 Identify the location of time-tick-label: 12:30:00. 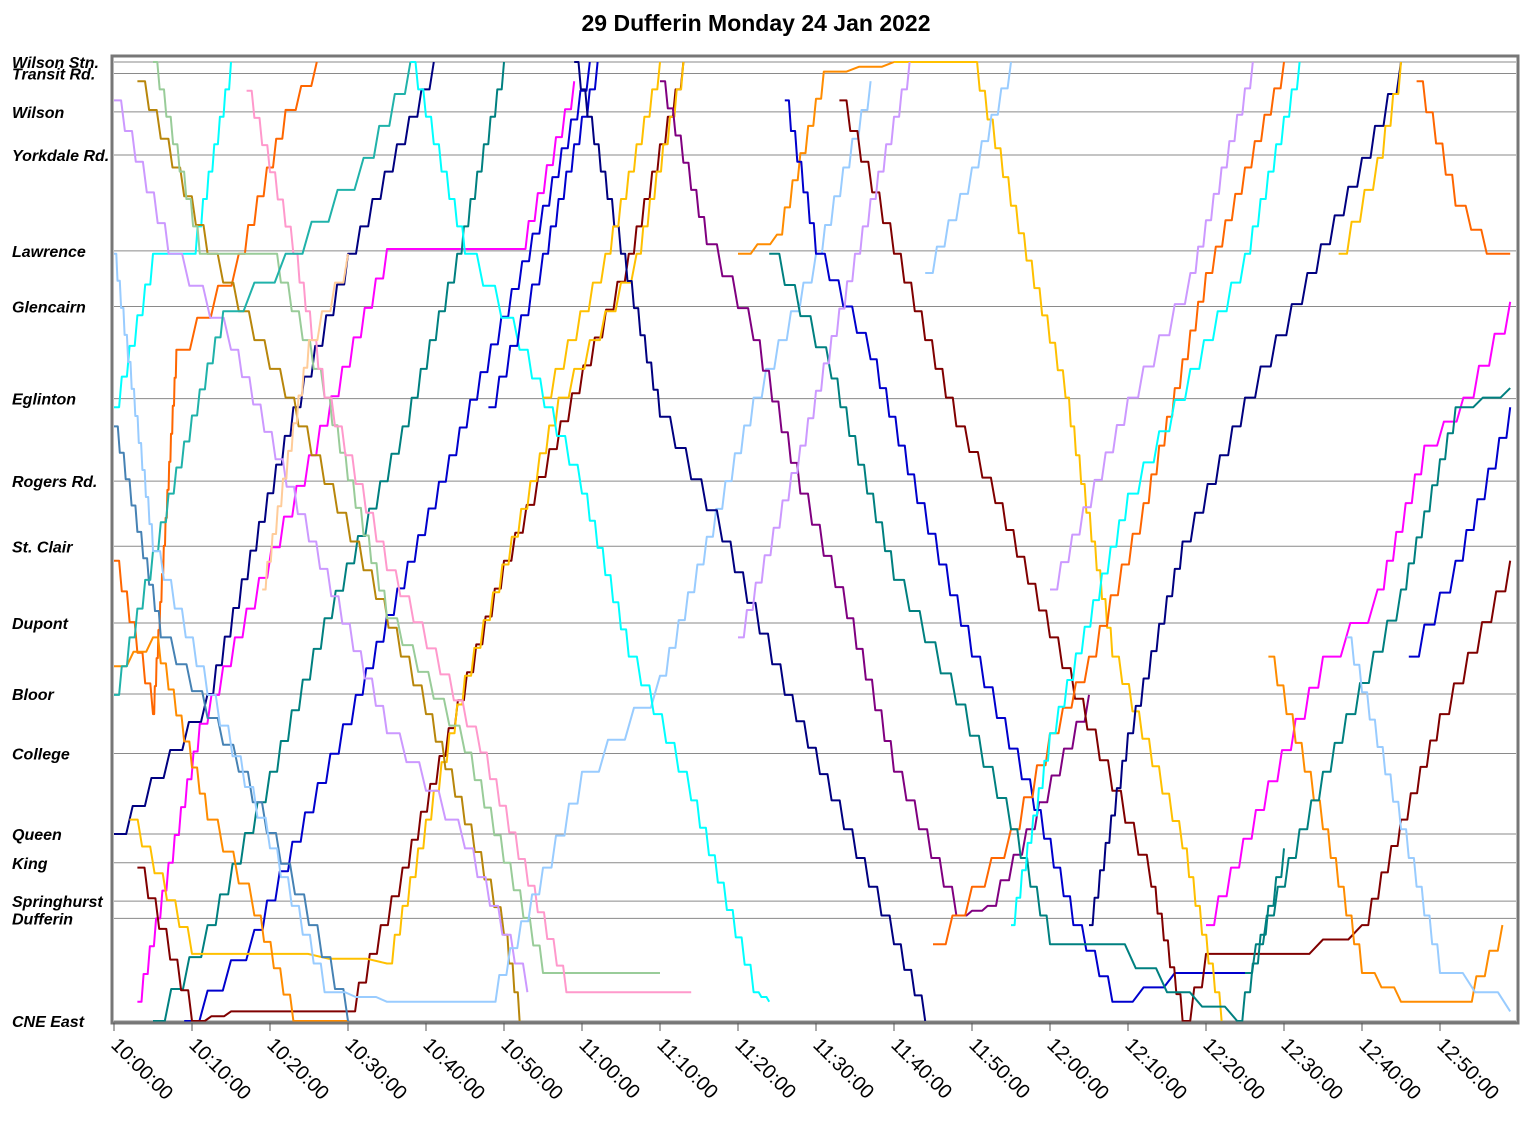
(1311, 1069).